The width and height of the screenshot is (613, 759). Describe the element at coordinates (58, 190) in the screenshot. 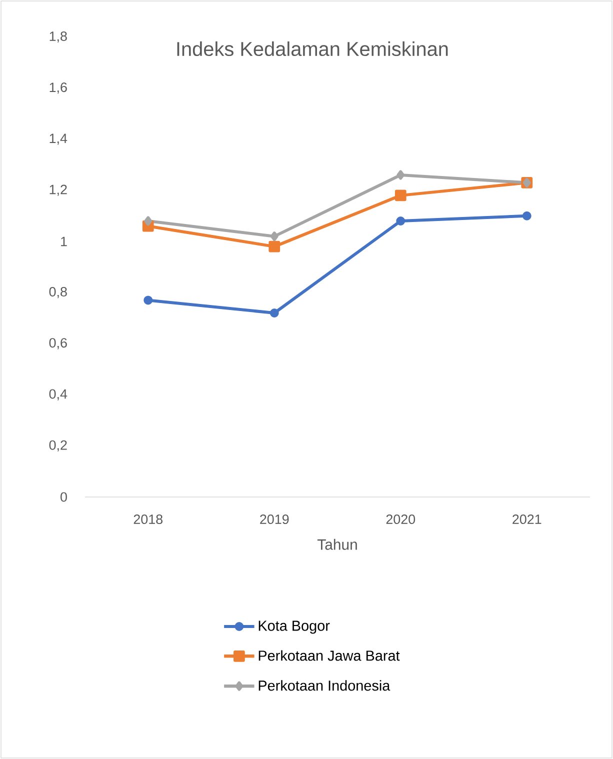

I see `y-tick-label: 1,2` at that location.